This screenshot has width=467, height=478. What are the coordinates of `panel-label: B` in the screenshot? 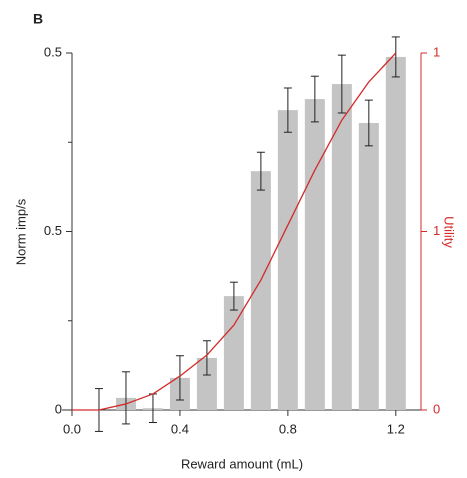 It's located at (38, 19).